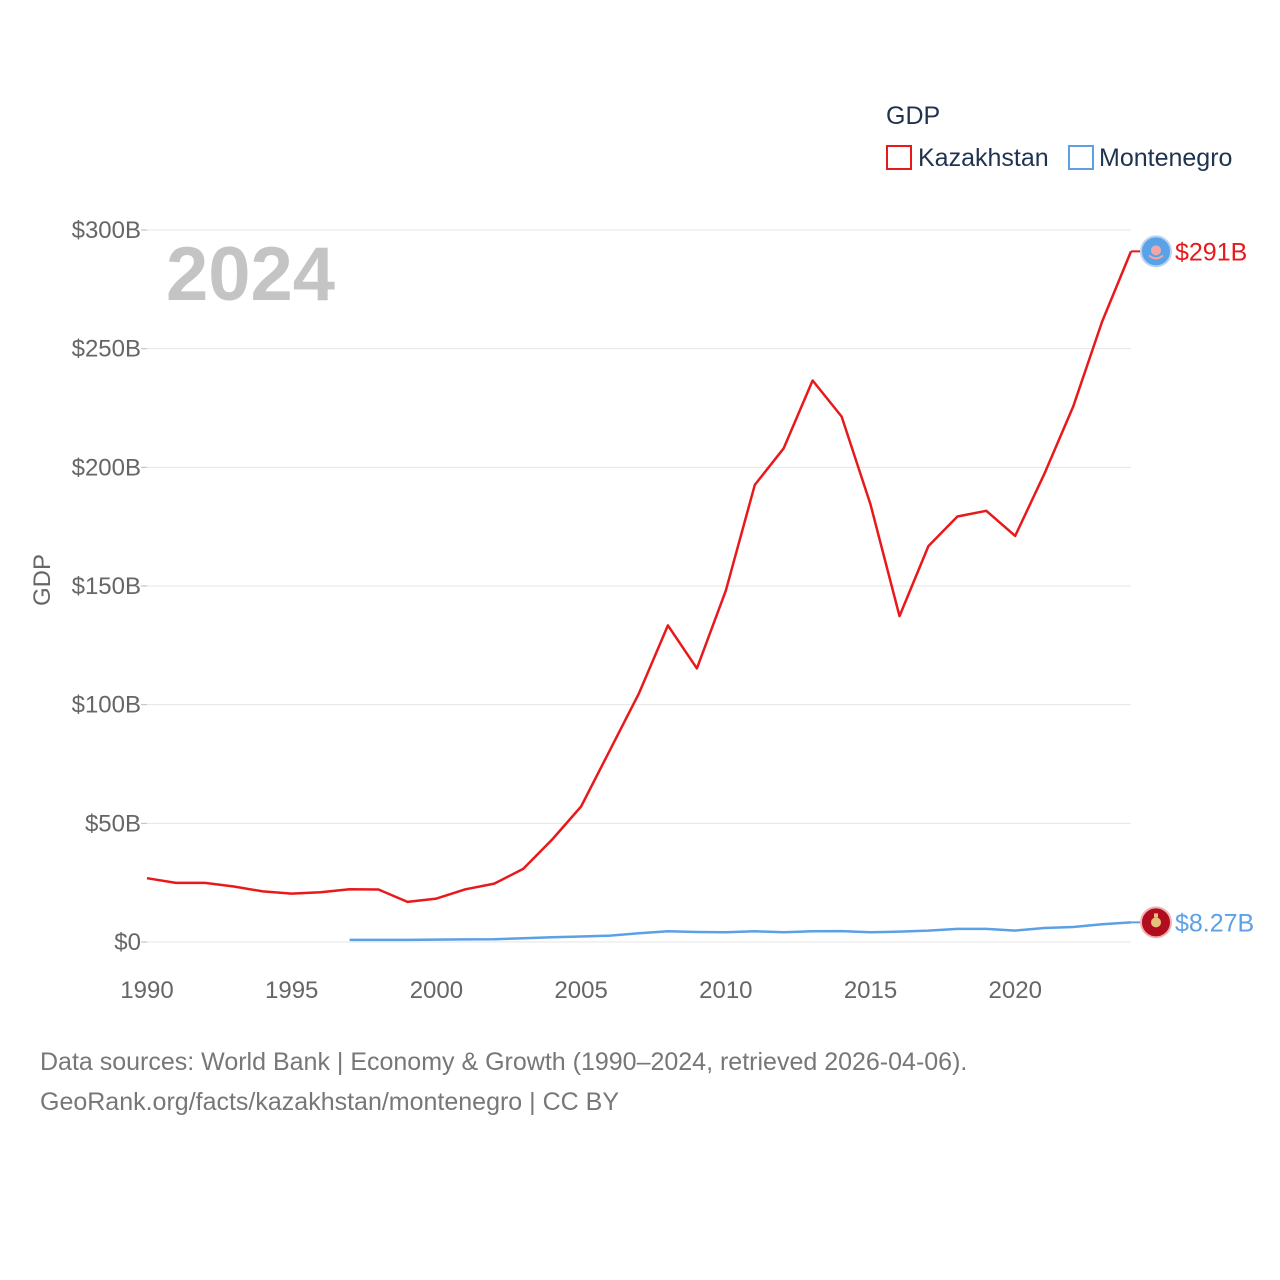 The image size is (1280, 1280). Describe the element at coordinates (1081, 157) in the screenshot. I see `legend-swatch-montenegro` at that location.